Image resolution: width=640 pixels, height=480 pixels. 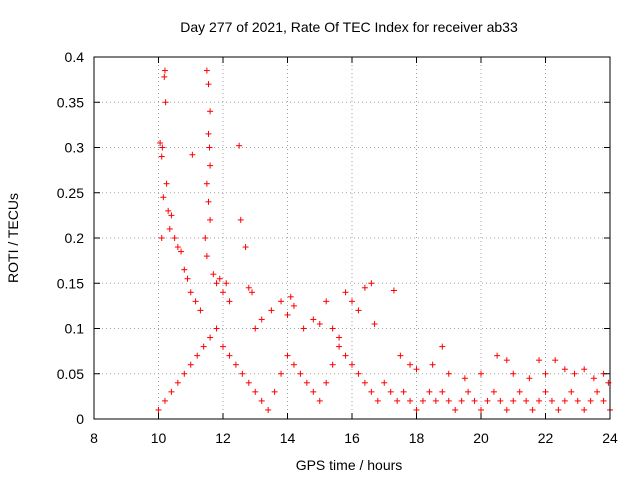 What do you see at coordinates (70, 283) in the screenshot?
I see `y-tick-label: 0.15` at bounding box center [70, 283].